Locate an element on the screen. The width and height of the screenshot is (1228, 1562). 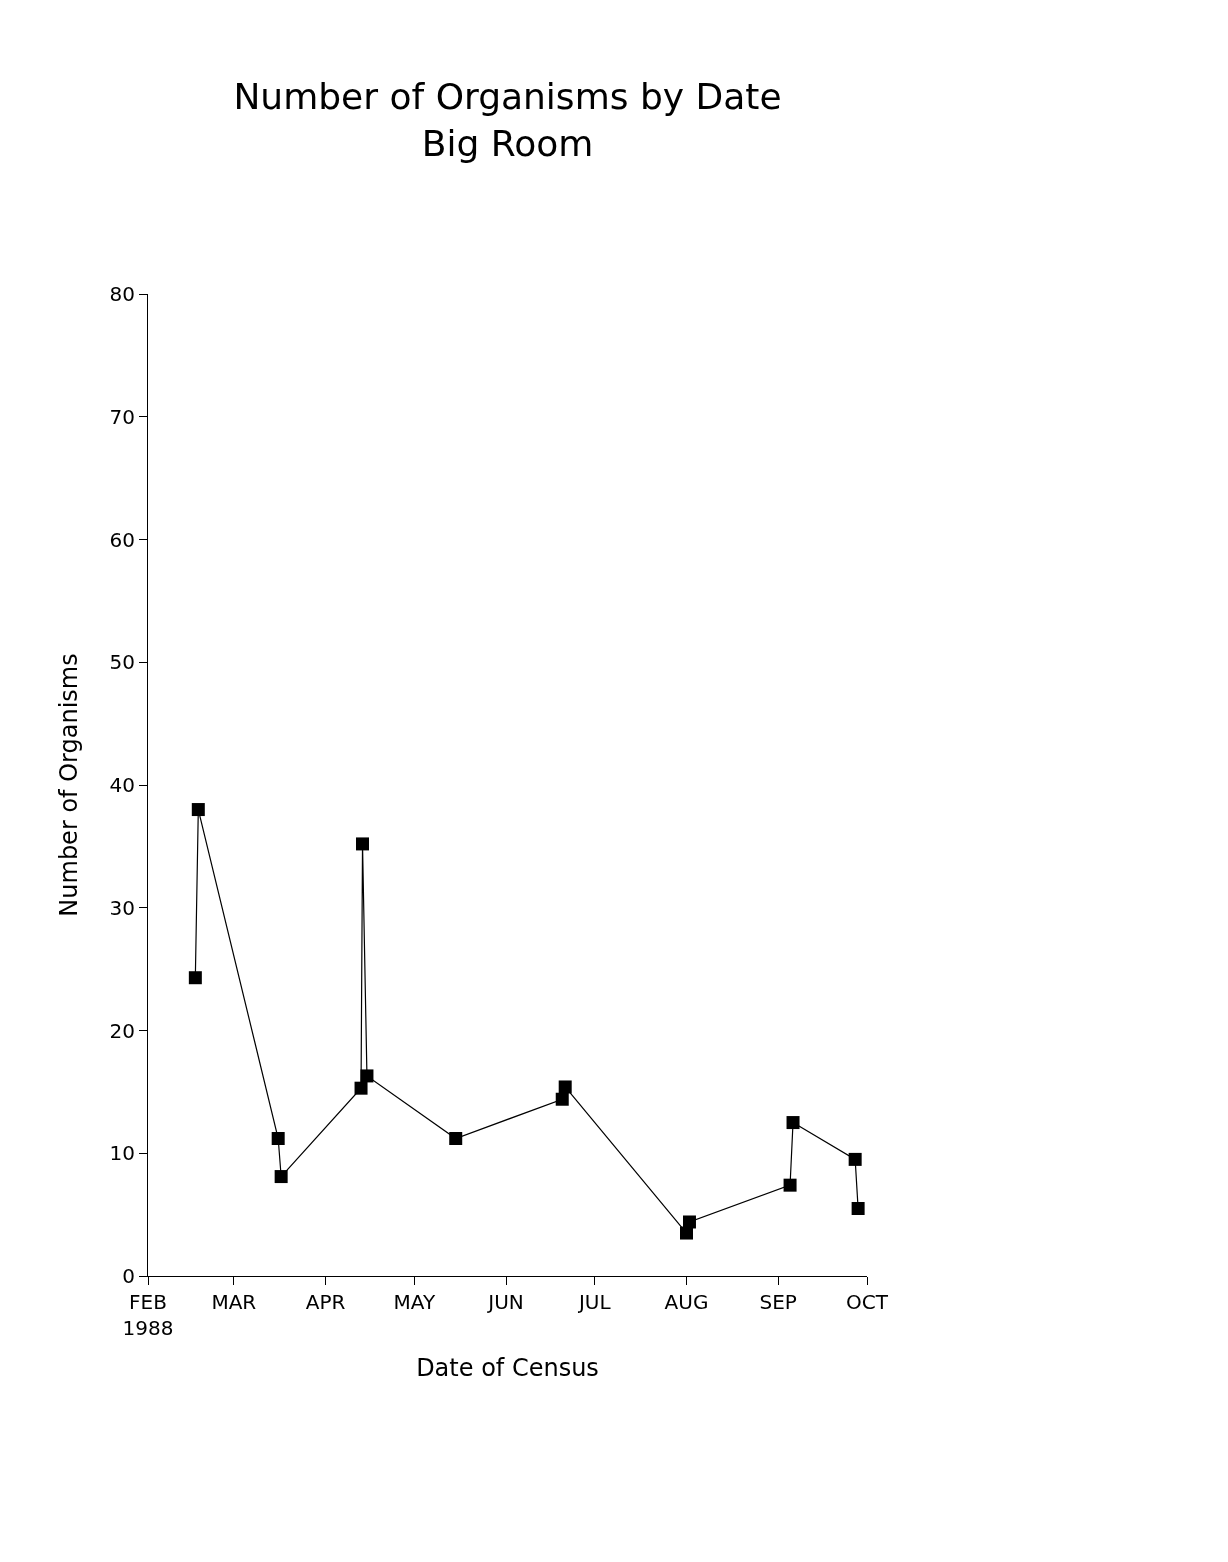
y-tick-label: 40 is located at coordinates (122, 785).